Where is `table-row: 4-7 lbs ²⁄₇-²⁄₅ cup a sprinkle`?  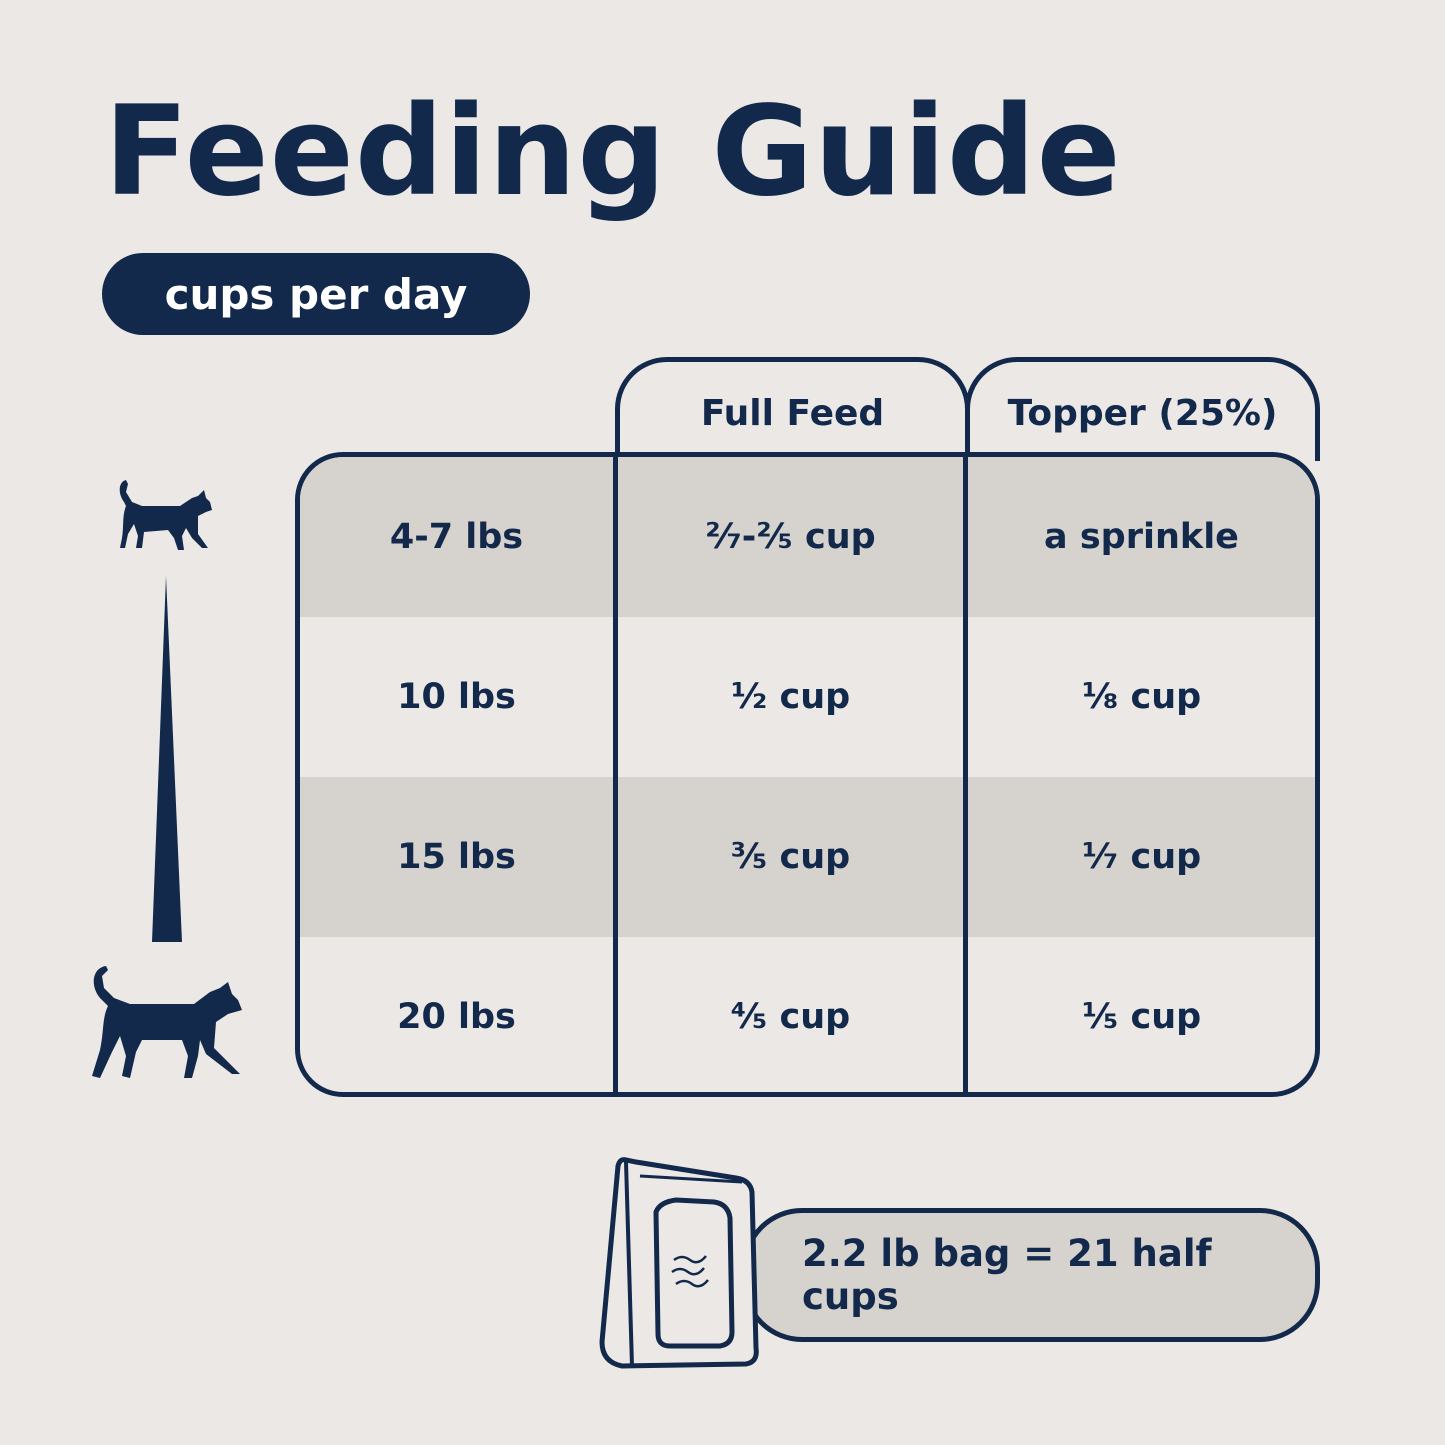 table-row: 4-7 lbs ²⁄₇-²⁄₅ cup a sprinkle is located at coordinates (807, 537).